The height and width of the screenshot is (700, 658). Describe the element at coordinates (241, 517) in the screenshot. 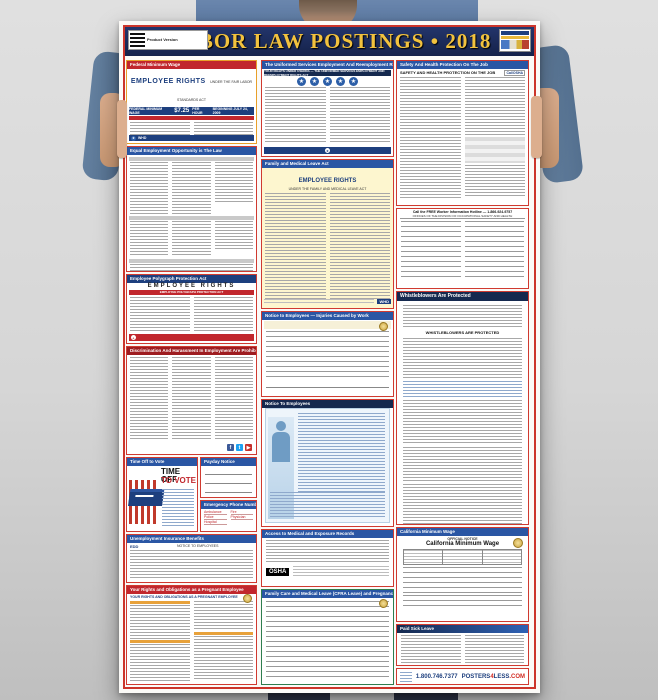

I see `emergency-item: Physician` at that location.